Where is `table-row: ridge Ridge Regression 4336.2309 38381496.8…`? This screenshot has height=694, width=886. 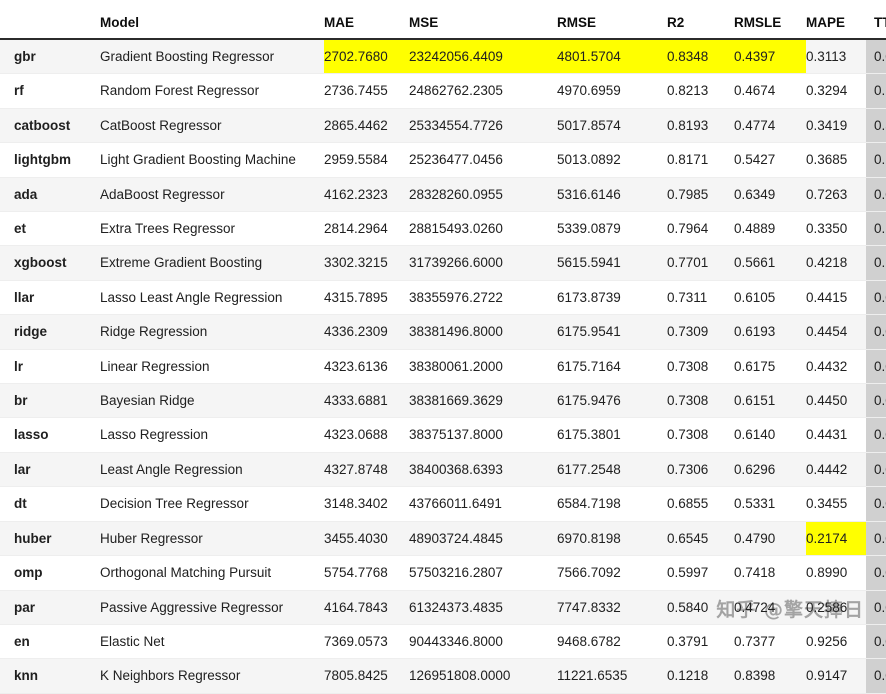
table-row: ridge Ridge Regression 4336.2309 38381496.8… is located at coordinates (443, 332).